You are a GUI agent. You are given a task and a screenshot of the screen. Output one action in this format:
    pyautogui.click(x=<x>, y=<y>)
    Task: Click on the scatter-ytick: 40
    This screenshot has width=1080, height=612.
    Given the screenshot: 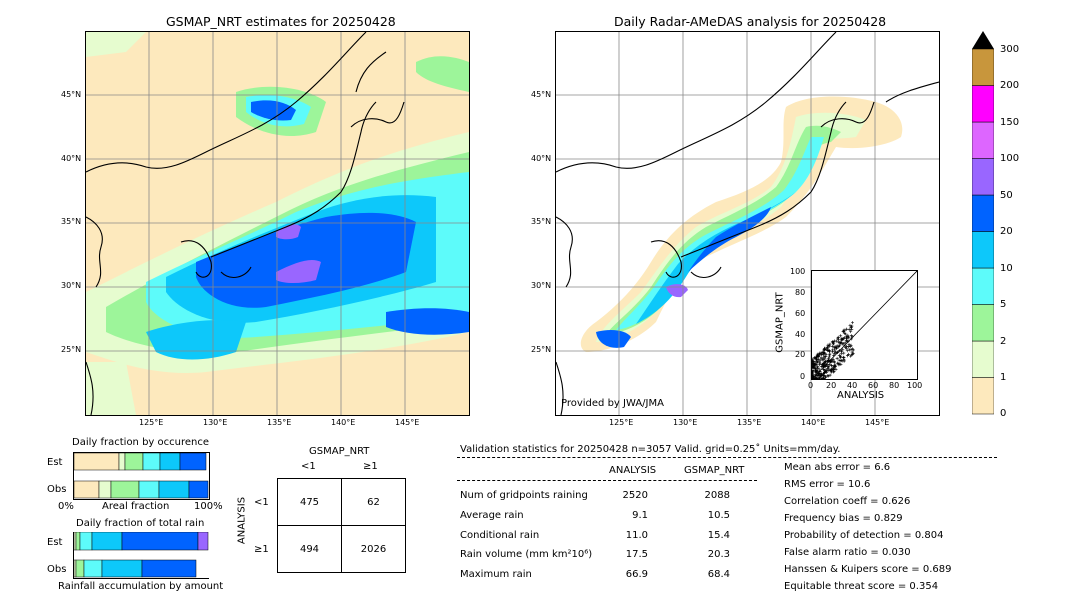 What is the action you would take?
    pyautogui.click(x=800, y=334)
    